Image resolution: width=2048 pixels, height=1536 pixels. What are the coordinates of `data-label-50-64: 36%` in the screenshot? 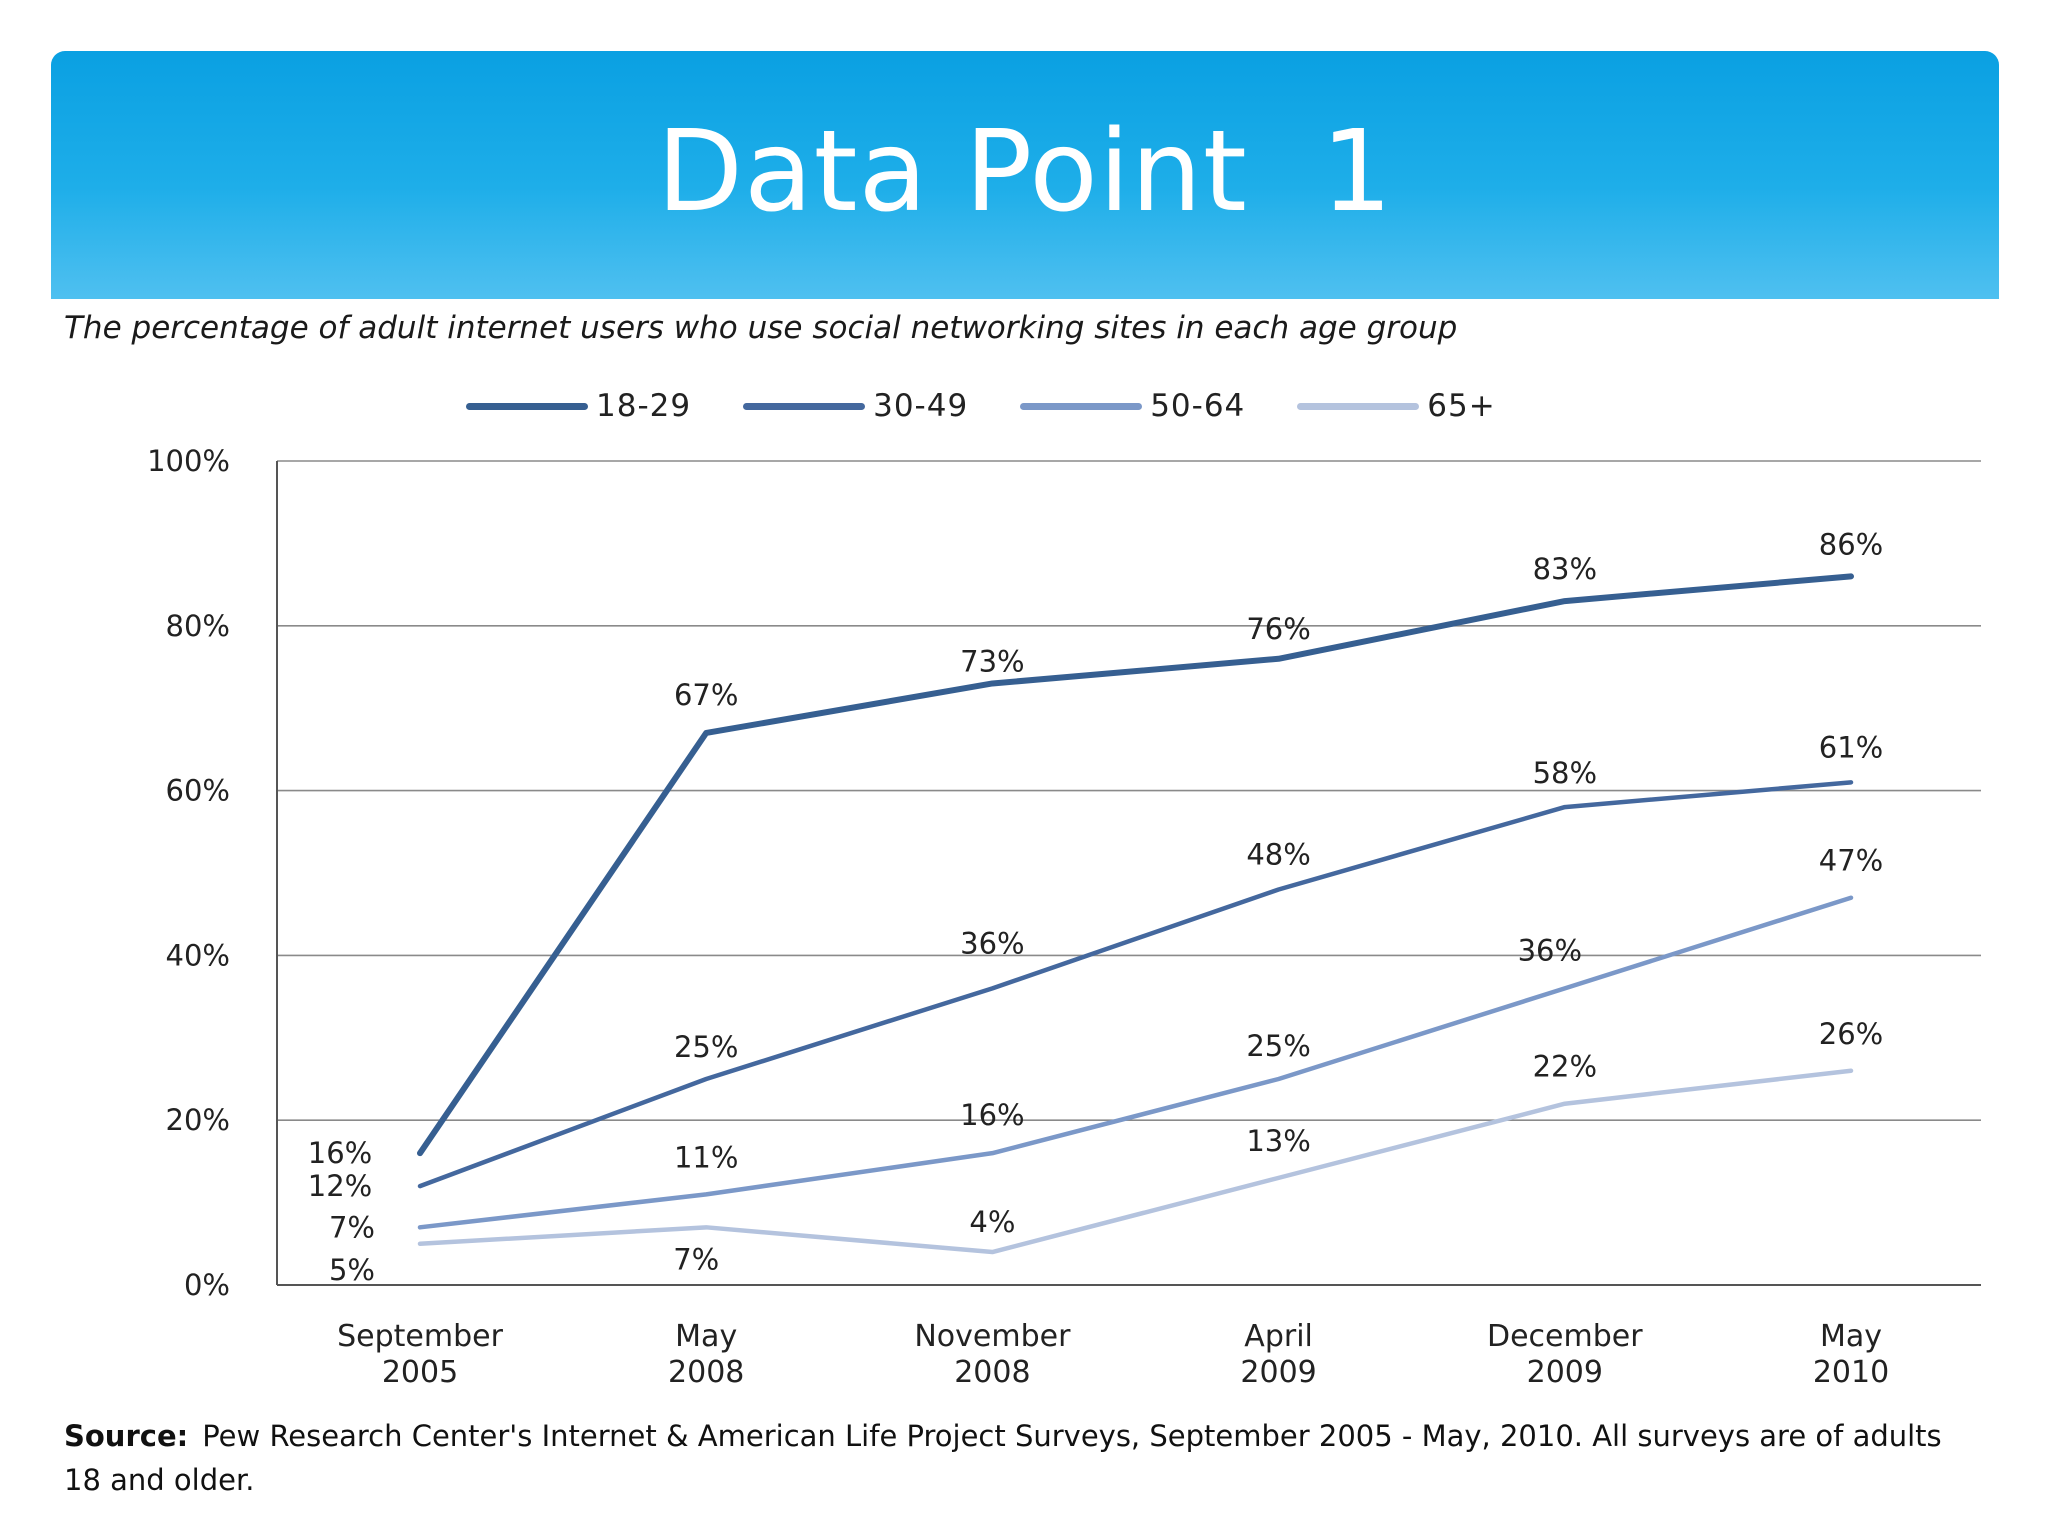 It's located at (1550, 950).